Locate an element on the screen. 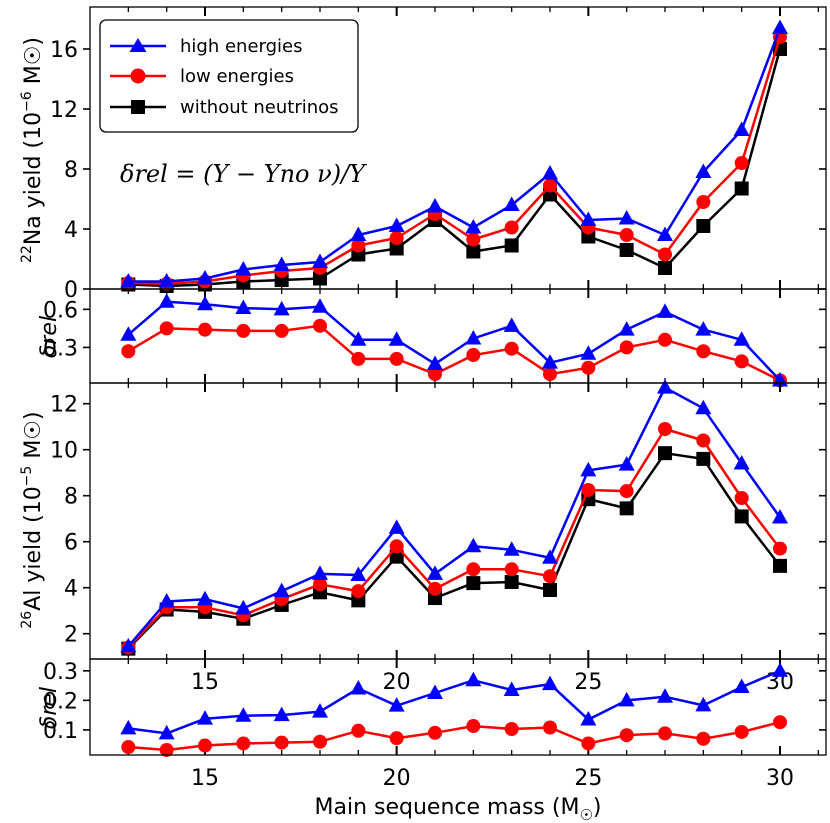 This screenshot has width=830, height=823. x-tick-label: 25 is located at coordinates (588, 682).